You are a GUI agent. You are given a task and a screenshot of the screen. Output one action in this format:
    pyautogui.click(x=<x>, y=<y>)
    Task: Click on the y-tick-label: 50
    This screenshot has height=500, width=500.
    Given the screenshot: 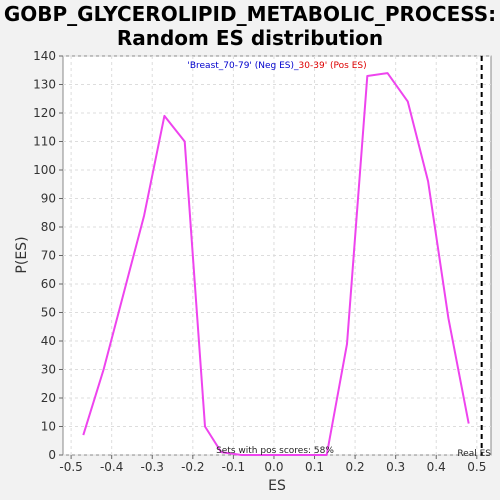 What is the action you would take?
    pyautogui.click(x=48, y=313)
    